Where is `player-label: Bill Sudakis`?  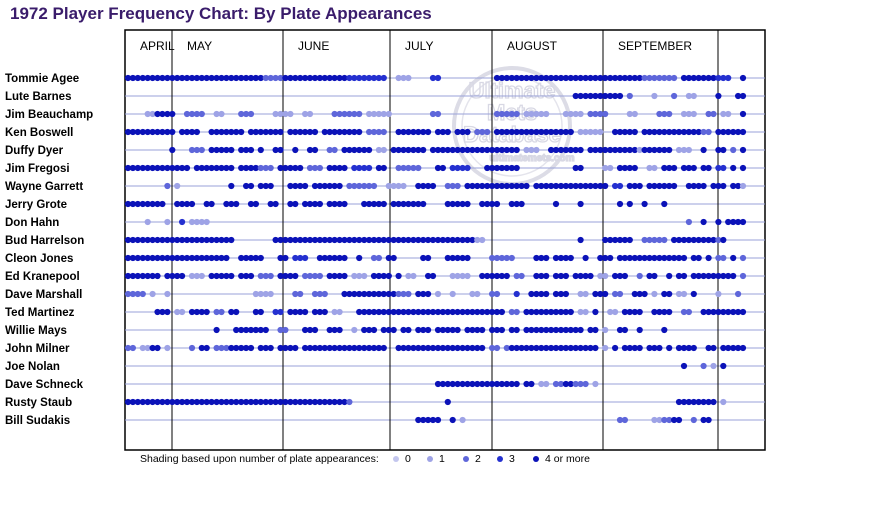 player-label: Bill Sudakis is located at coordinates (37, 421).